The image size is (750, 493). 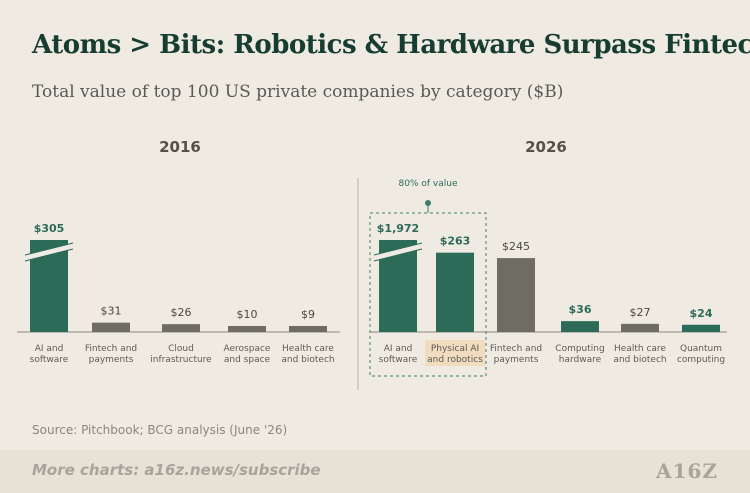 What do you see at coordinates (580, 309) in the screenshot?
I see `value-label-2026-3: $36` at bounding box center [580, 309].